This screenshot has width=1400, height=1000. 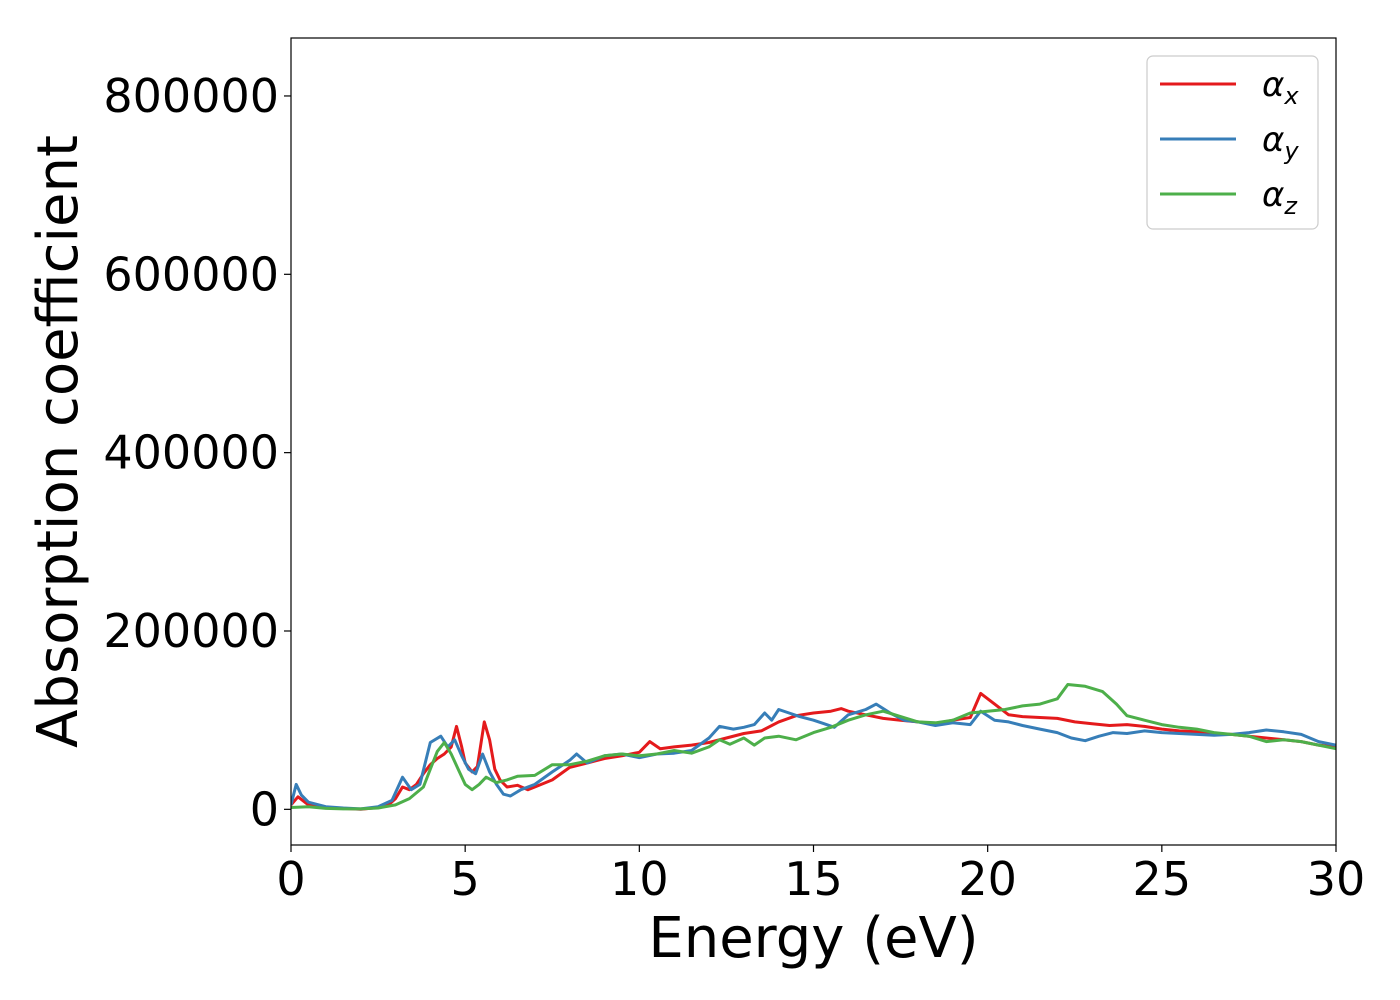 What do you see at coordinates (465, 879) in the screenshot?
I see `x-tick-label: 5` at bounding box center [465, 879].